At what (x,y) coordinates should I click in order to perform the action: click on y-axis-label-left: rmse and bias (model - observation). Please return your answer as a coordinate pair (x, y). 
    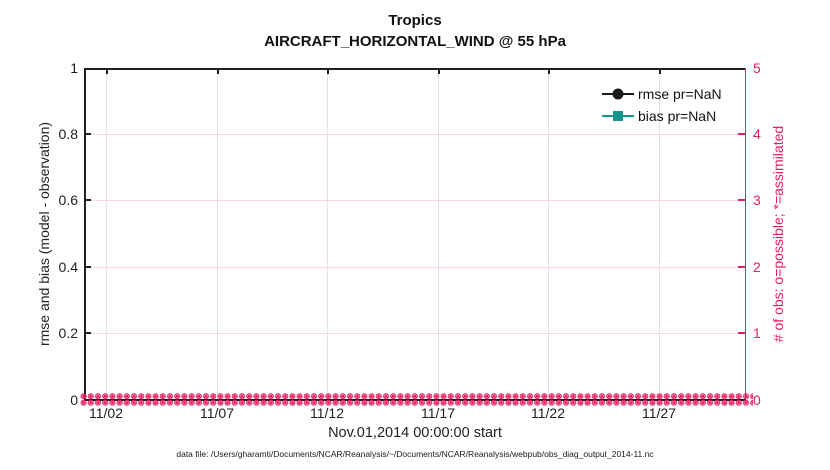
    Looking at the image, I should click on (44, 234).